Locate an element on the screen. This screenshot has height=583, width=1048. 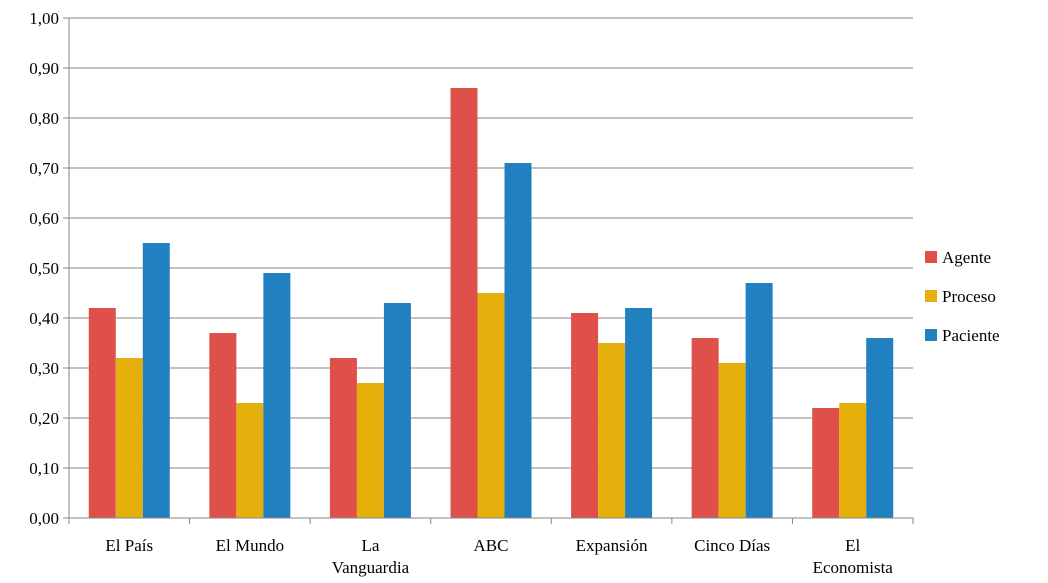
y-tick-label: 1,00 is located at coordinates (44, 18).